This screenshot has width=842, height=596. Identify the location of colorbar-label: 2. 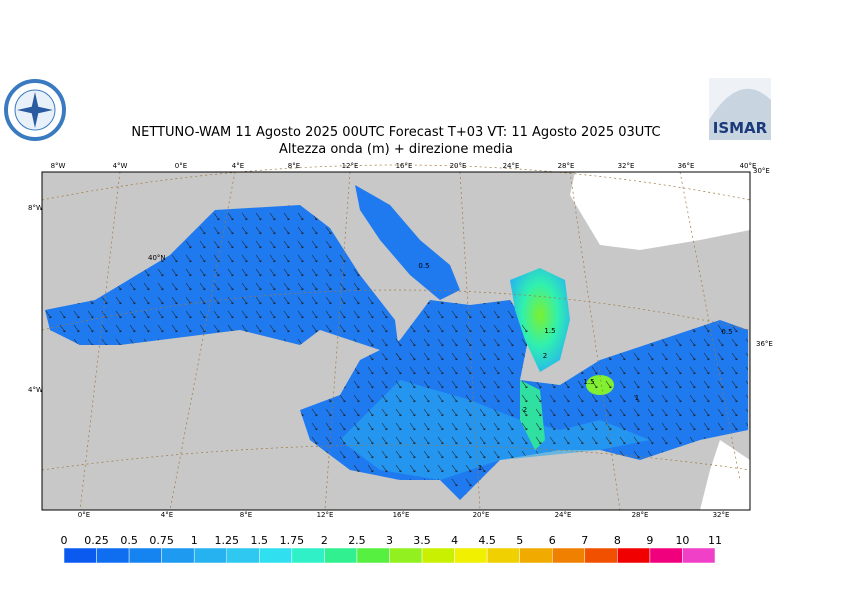
(324, 540).